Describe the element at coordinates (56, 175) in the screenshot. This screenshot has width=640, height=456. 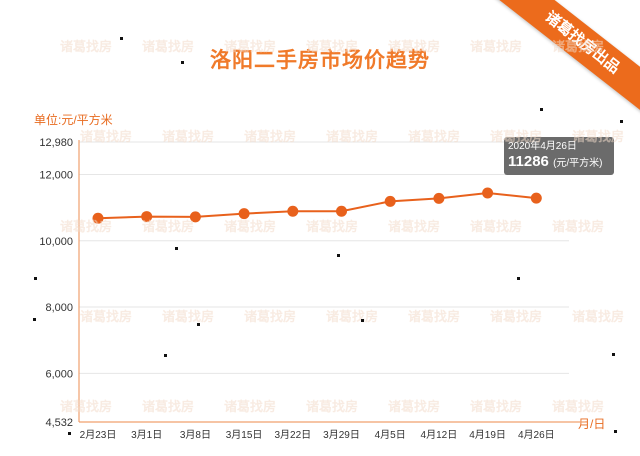
I see `y-tick-label: 12,000` at that location.